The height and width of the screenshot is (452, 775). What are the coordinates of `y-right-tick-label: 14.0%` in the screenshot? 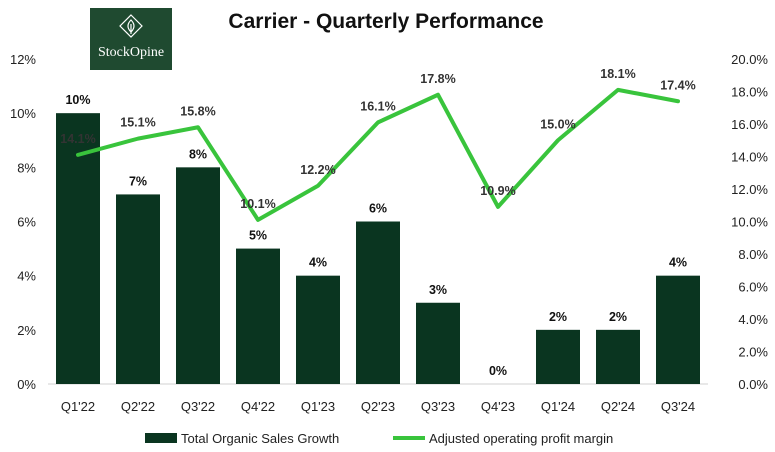 It's located at (749, 157).